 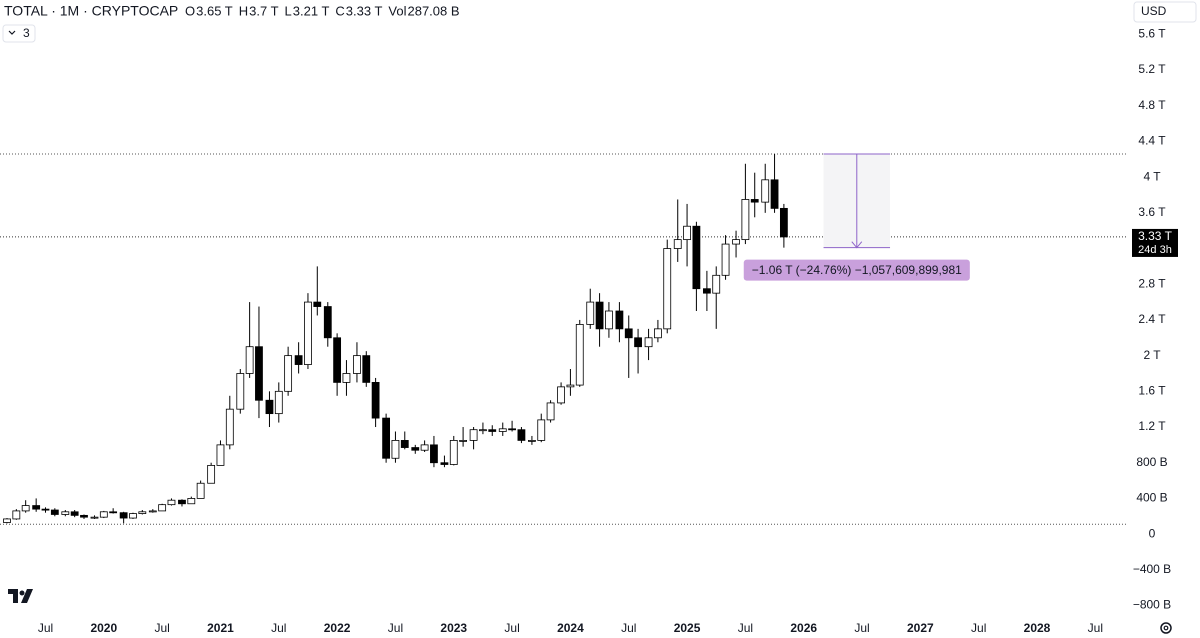 What do you see at coordinates (103, 628) in the screenshot?
I see `x-tick-label: 2020` at bounding box center [103, 628].